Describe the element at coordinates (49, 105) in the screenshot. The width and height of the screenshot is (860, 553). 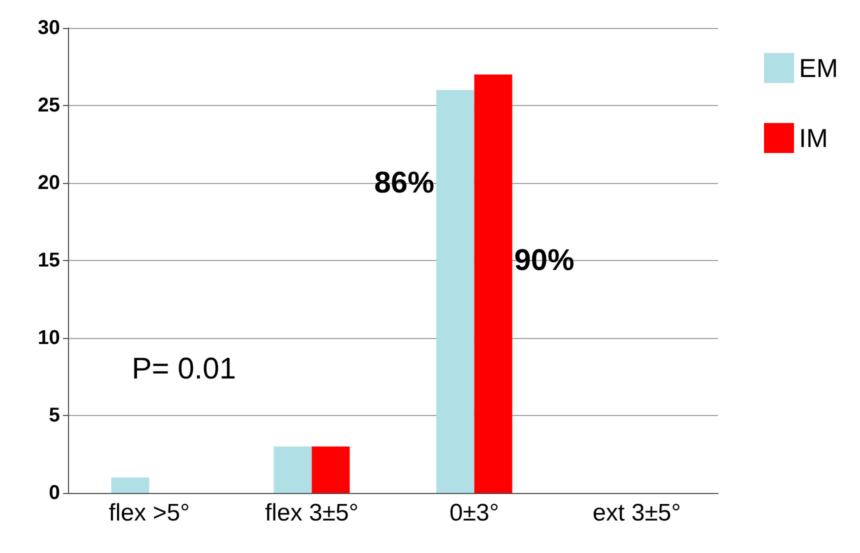
I see `y-tick-label: 25` at that location.